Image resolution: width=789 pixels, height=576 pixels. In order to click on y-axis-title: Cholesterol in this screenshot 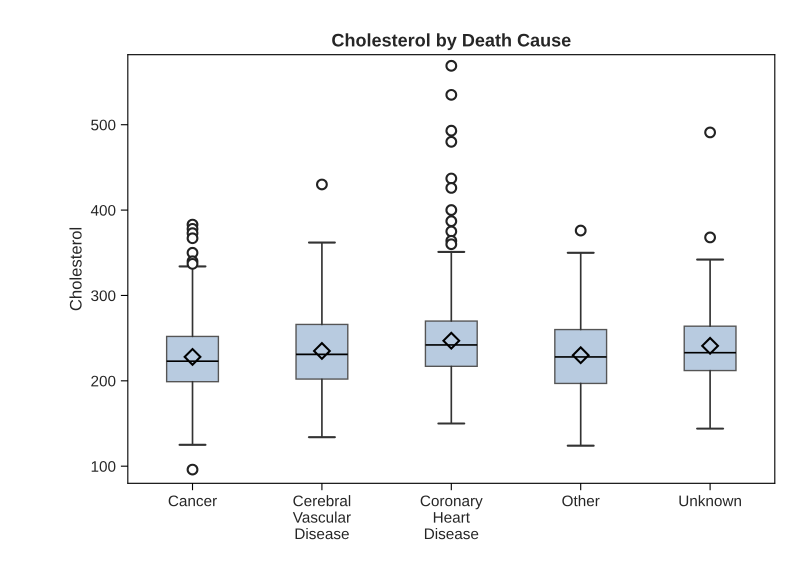, I will do `click(75, 269)`.